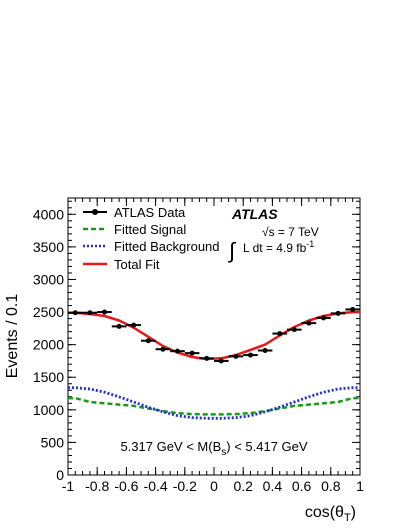 The image size is (409, 529). I want to click on y-tick-label: 3500, so click(48, 247).